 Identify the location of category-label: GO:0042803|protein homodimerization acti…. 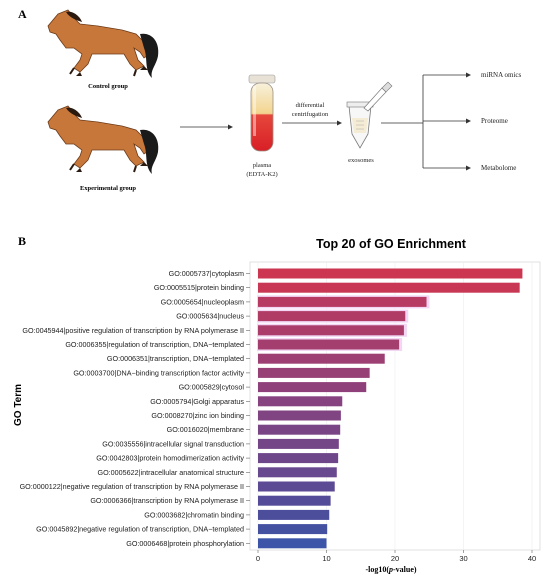
(170, 458).